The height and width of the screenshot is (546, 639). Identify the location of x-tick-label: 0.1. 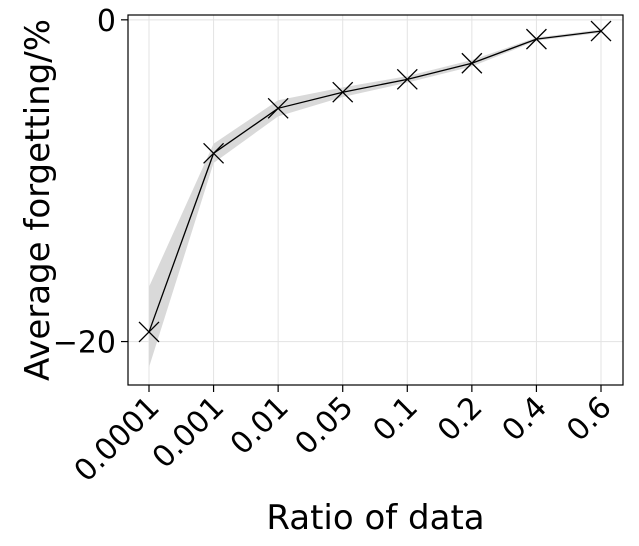
(395, 419).